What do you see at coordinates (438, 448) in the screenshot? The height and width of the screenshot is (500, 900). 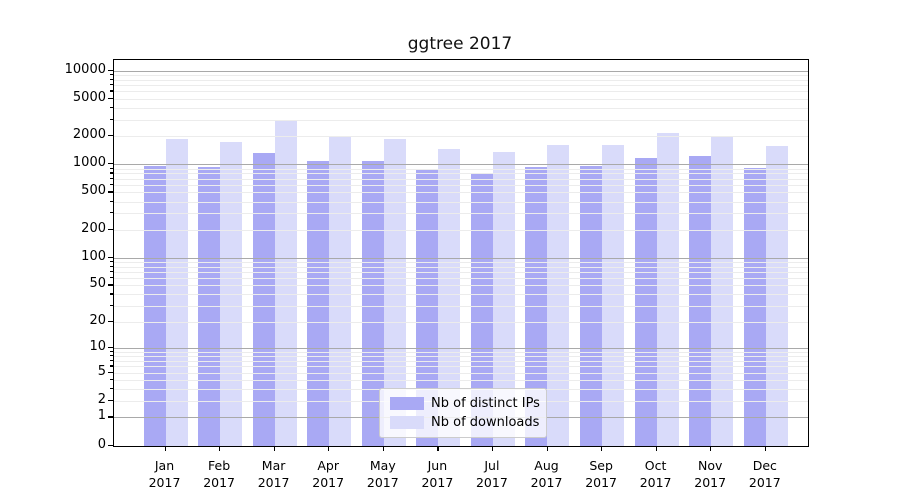 I see `x-tick-jun` at bounding box center [438, 448].